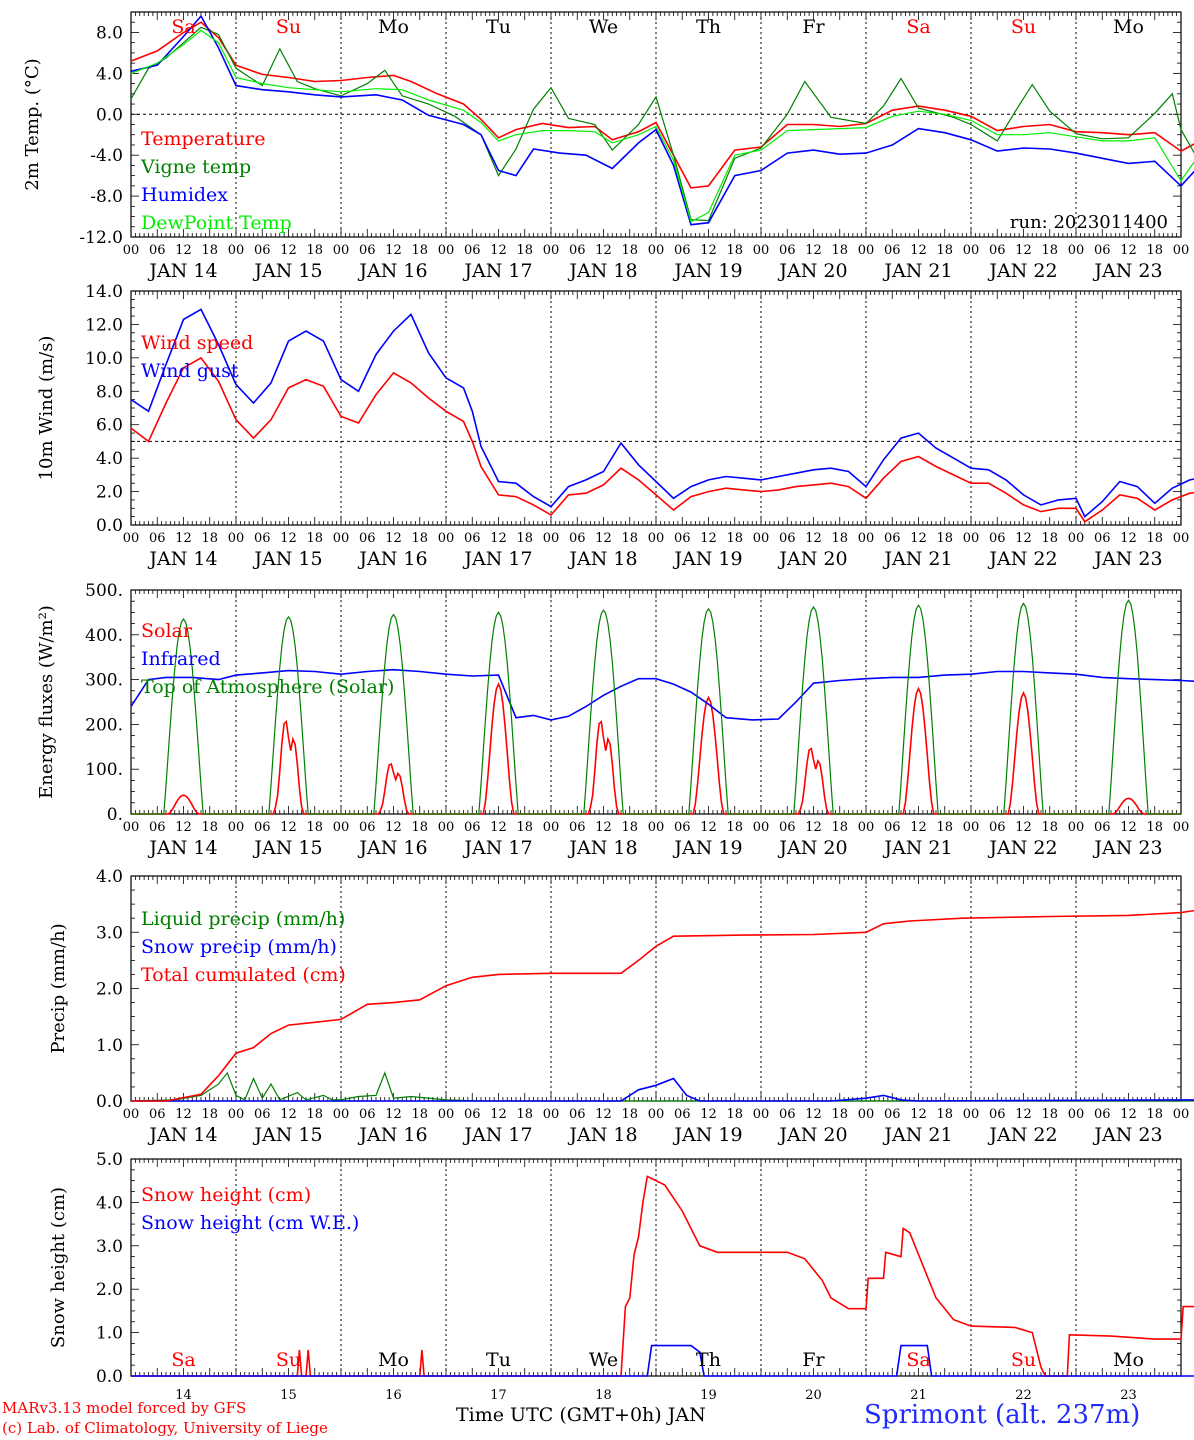 This screenshot has height=1440, width=1194. Describe the element at coordinates (115, 815) in the screenshot. I see `y-tick-label: 0.` at that location.